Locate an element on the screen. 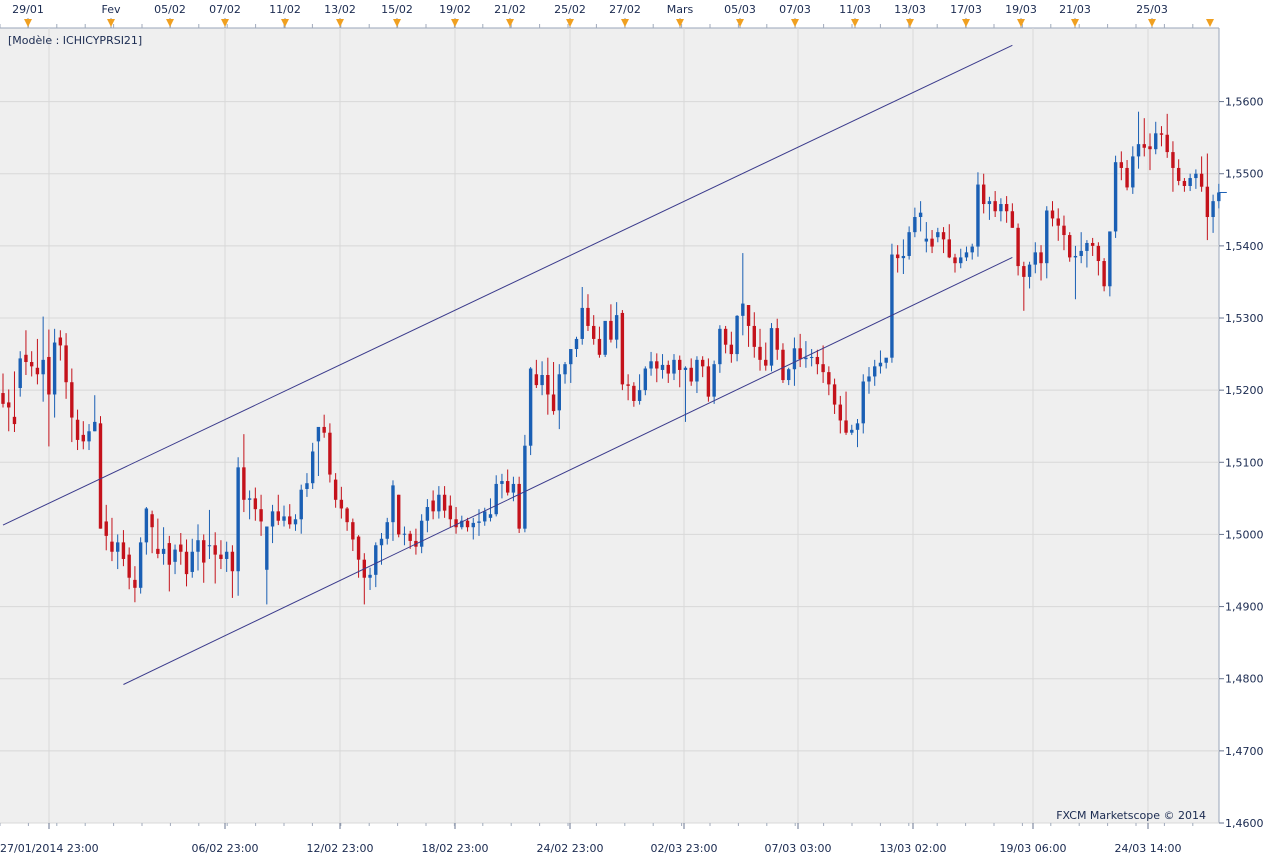  bottom-date-label: 24/02 23:00 is located at coordinates (570, 848).